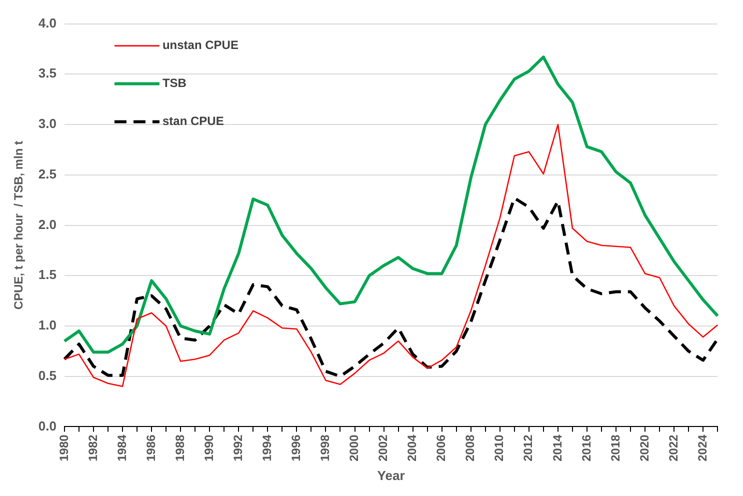 This screenshot has width=743, height=496. Describe the element at coordinates (391, 475) in the screenshot. I see `x-axis-title: Year` at that location.